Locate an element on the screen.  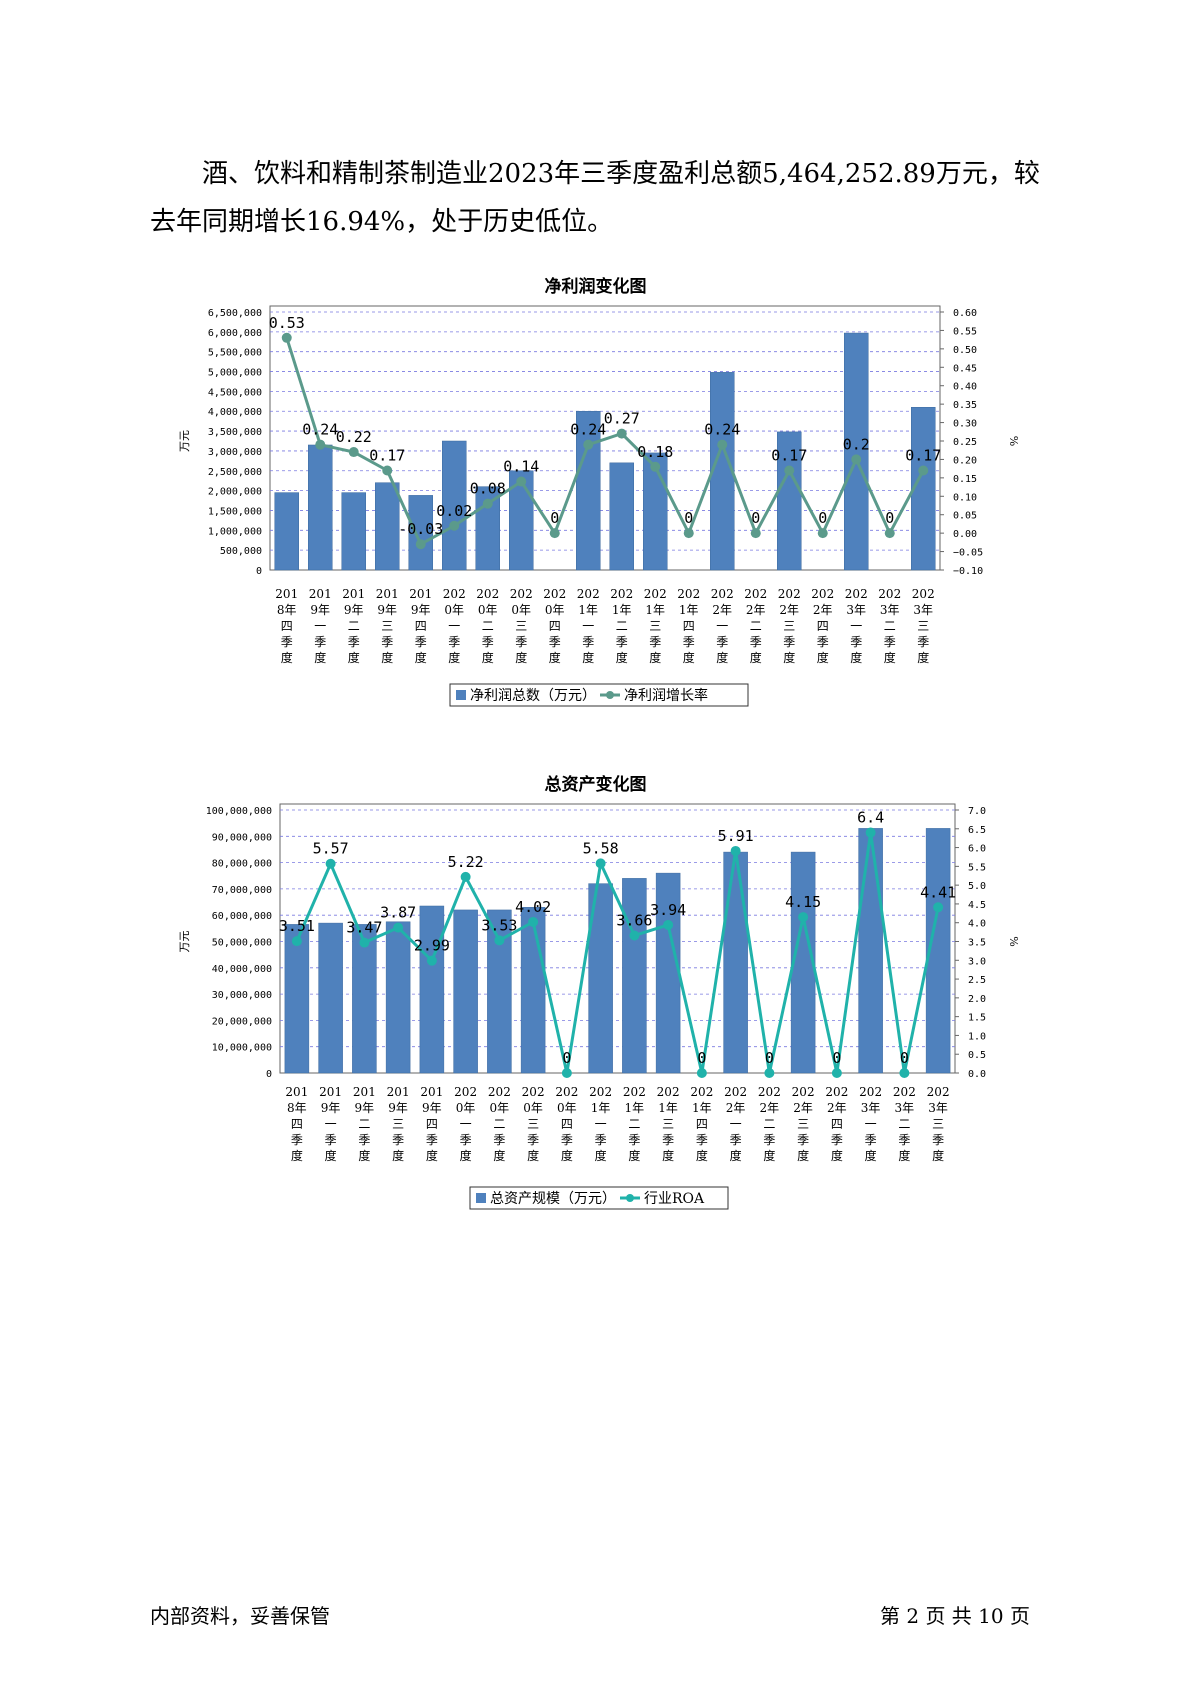
plot-area is located at coordinates (605, 438).